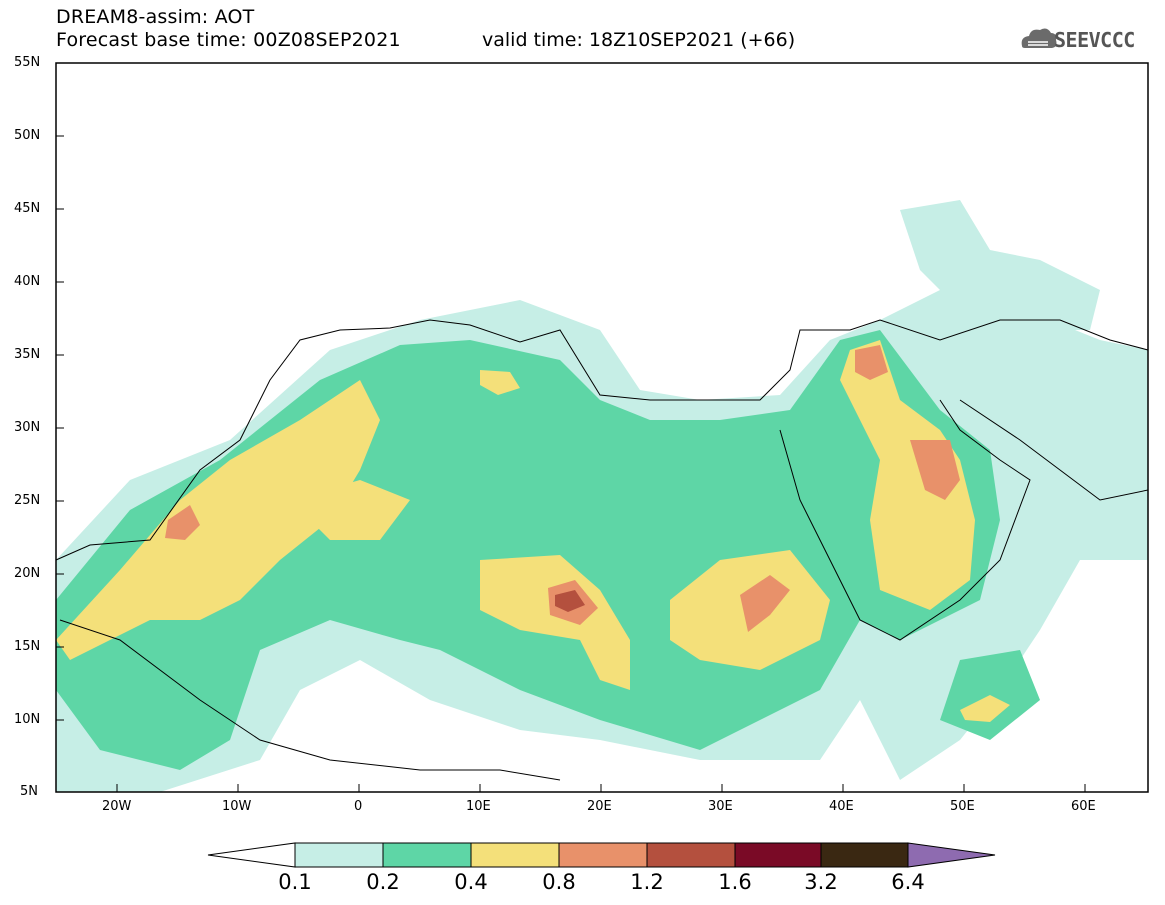 This screenshot has width=1165, height=905. I want to click on lat-label: 45N, so click(27, 208).